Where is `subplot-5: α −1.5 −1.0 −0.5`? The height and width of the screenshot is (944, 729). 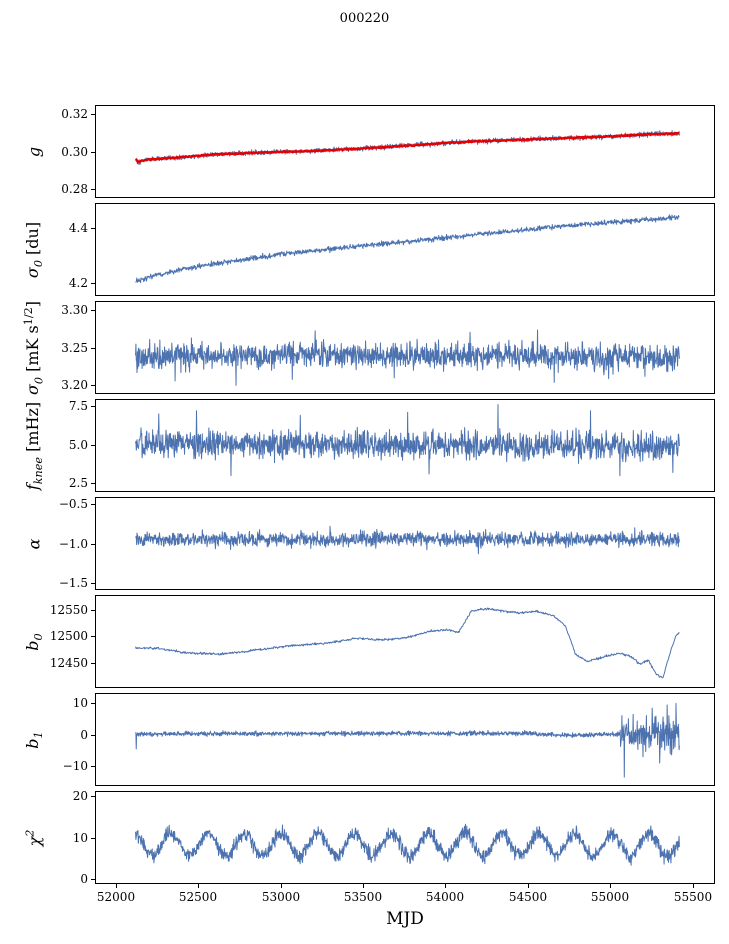 subplot-5: α −1.5 −1.0 −0.5 is located at coordinates (364, 543).